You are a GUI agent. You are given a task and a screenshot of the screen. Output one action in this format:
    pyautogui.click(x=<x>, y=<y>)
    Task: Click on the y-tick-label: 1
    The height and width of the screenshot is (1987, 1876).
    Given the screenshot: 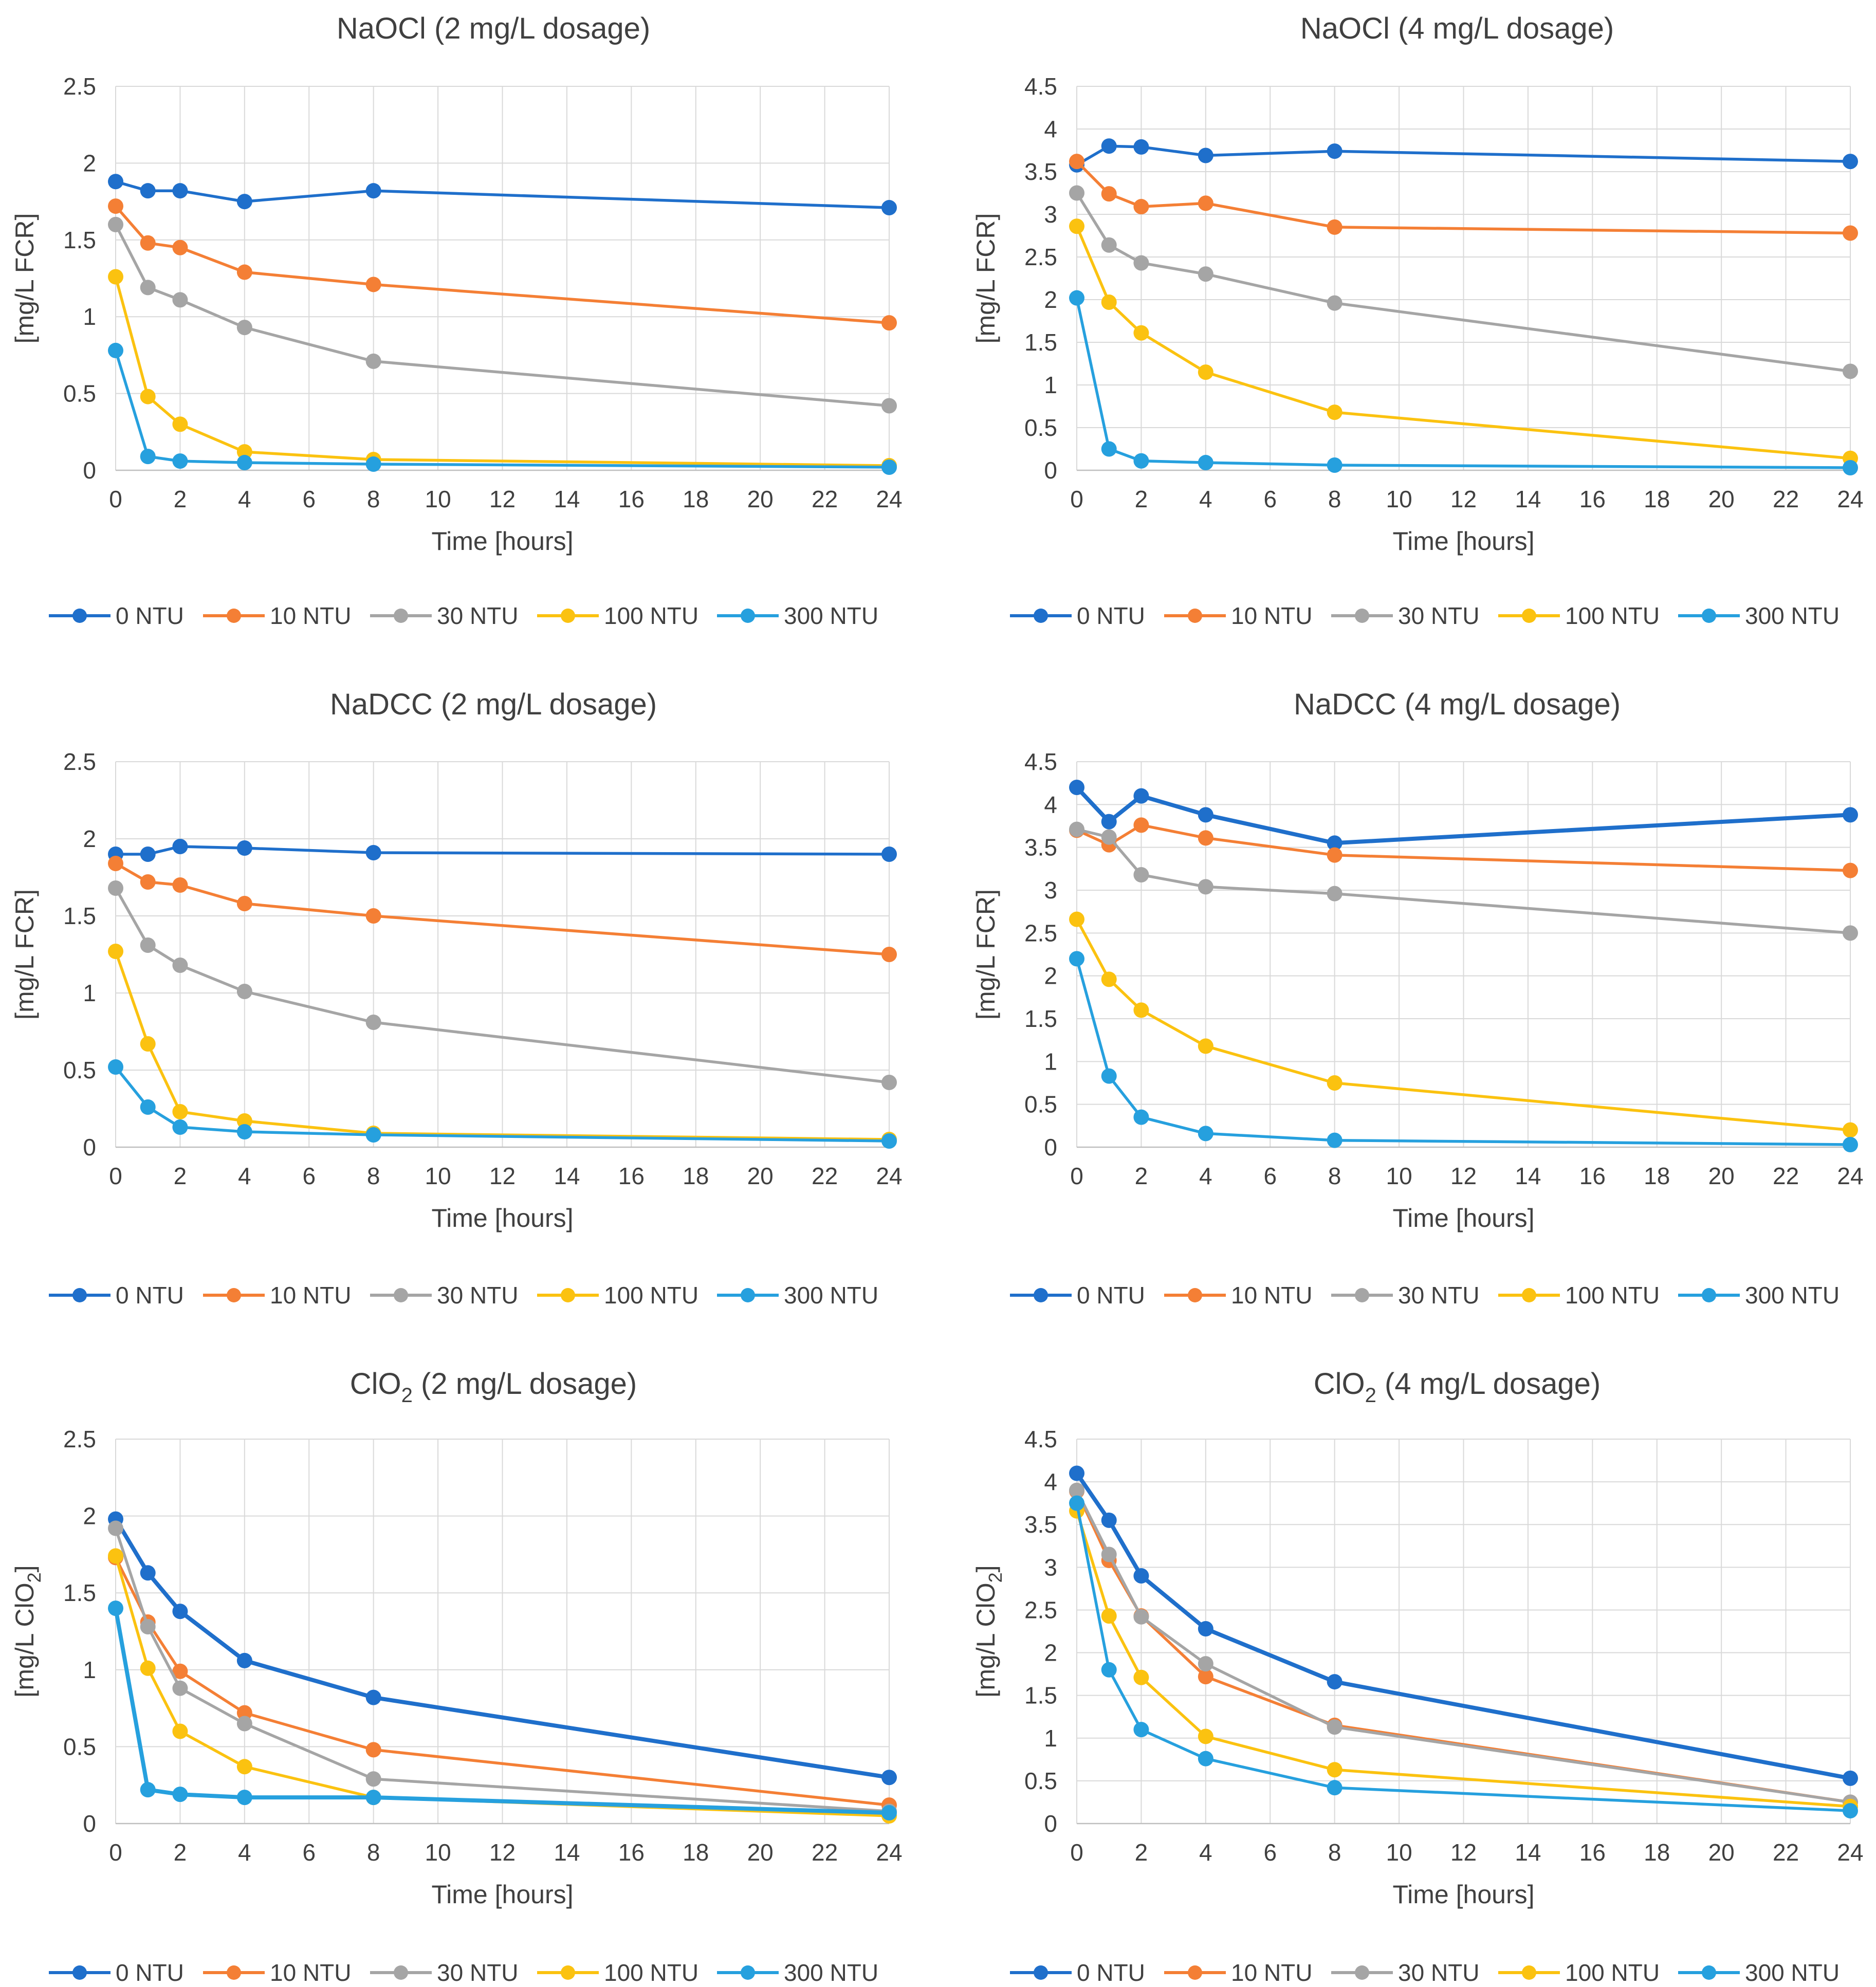 What is the action you would take?
    pyautogui.click(x=89, y=316)
    